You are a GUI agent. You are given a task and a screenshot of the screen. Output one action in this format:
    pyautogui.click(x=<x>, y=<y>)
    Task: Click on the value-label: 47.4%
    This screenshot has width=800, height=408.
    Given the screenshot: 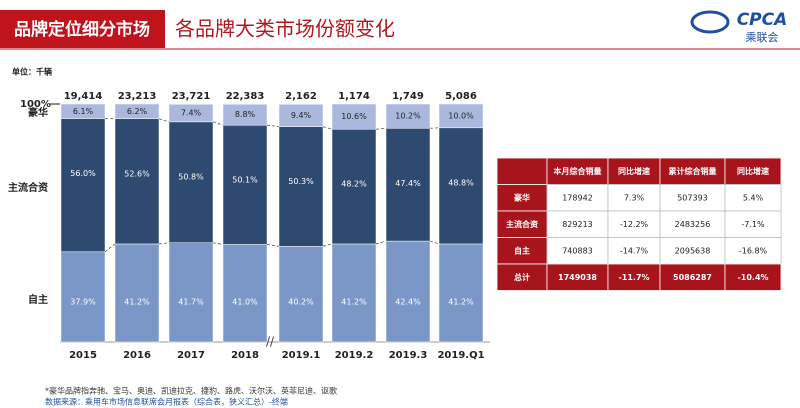 What is the action you would take?
    pyautogui.click(x=408, y=183)
    